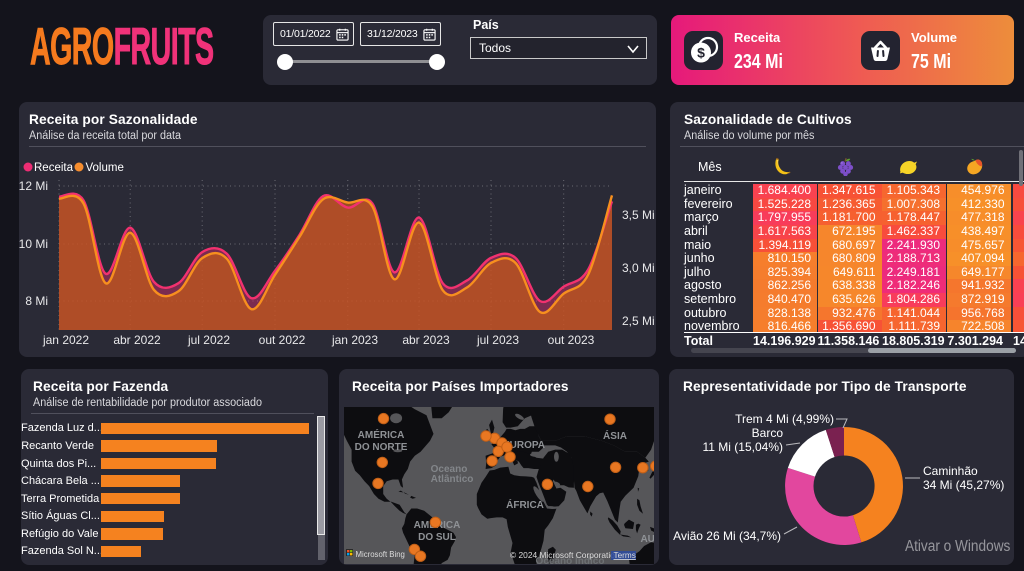  Describe the element at coordinates (54, 168) in the screenshot. I see `svg-text: Receita` at that location.